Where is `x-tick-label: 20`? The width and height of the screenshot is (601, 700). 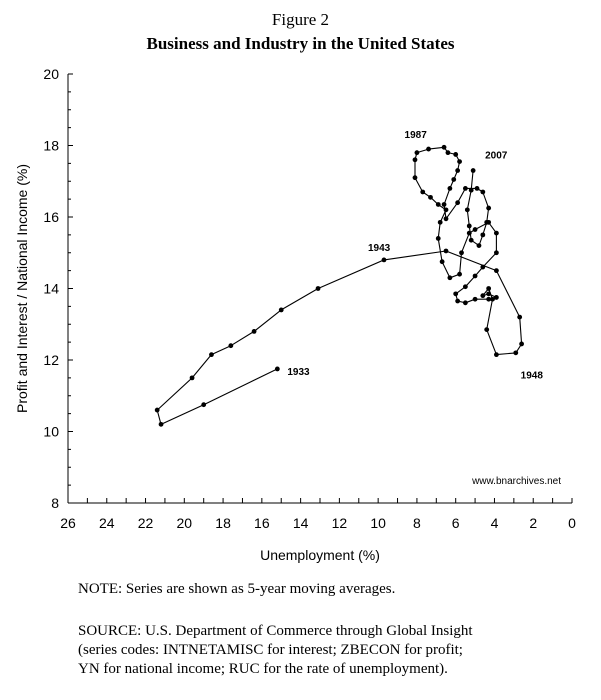 x-tick-label: 20 is located at coordinates (185, 523).